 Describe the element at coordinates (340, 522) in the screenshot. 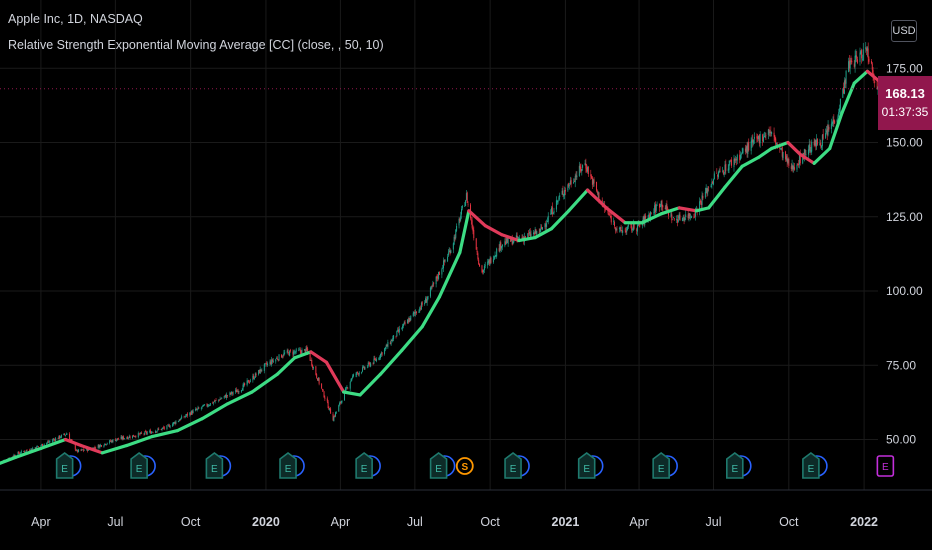

I see `x-tick-label: Apr` at that location.